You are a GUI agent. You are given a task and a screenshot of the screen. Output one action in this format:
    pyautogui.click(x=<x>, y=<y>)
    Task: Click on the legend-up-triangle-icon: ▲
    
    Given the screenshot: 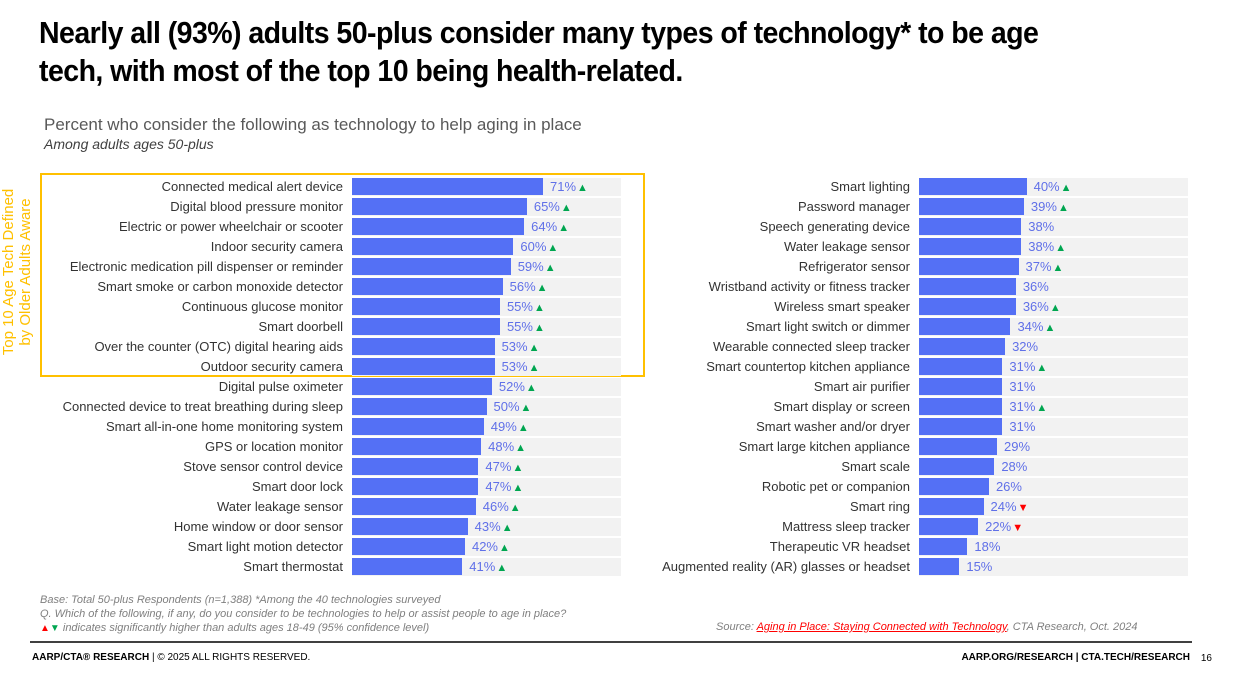 What is the action you would take?
    pyautogui.click(x=45, y=628)
    